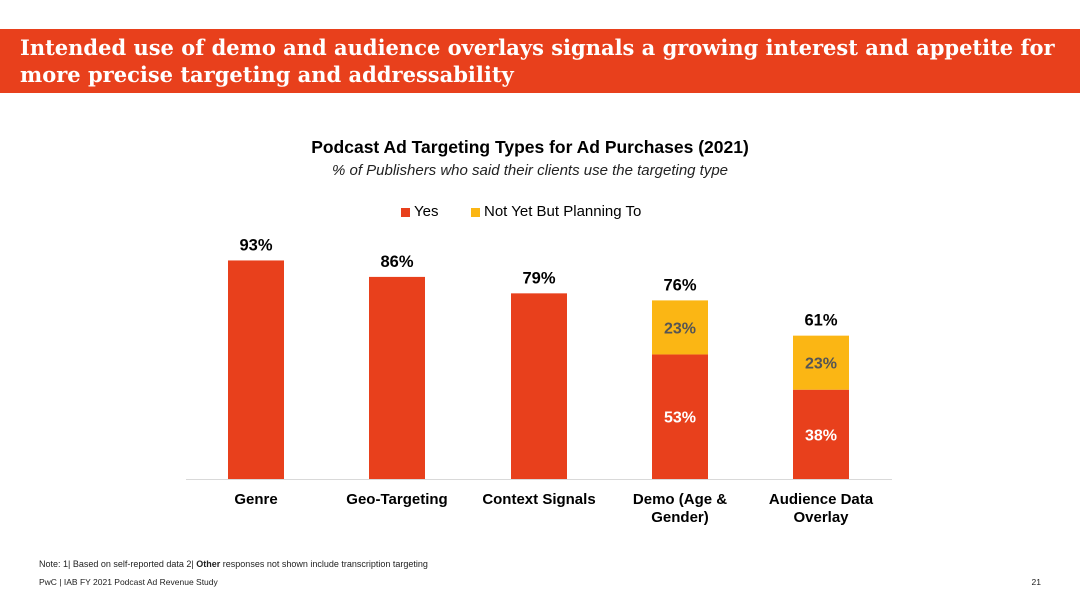 This screenshot has width=1080, height=607. Describe the element at coordinates (563, 211) in the screenshot. I see `legend-label-planning: Not Yet But Planning To` at that location.